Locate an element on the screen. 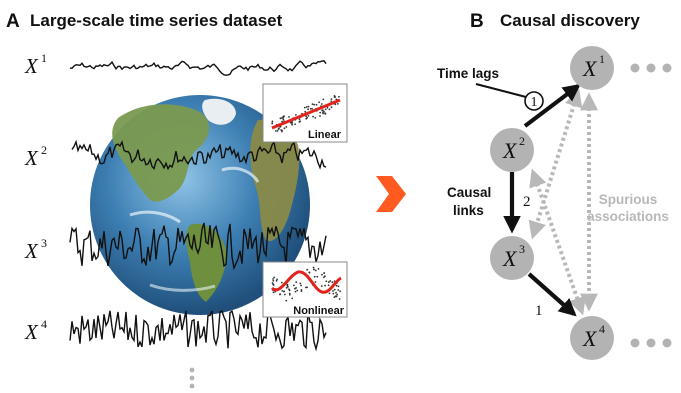 The image size is (681, 393). time-series-x1 is located at coordinates (198, 68).